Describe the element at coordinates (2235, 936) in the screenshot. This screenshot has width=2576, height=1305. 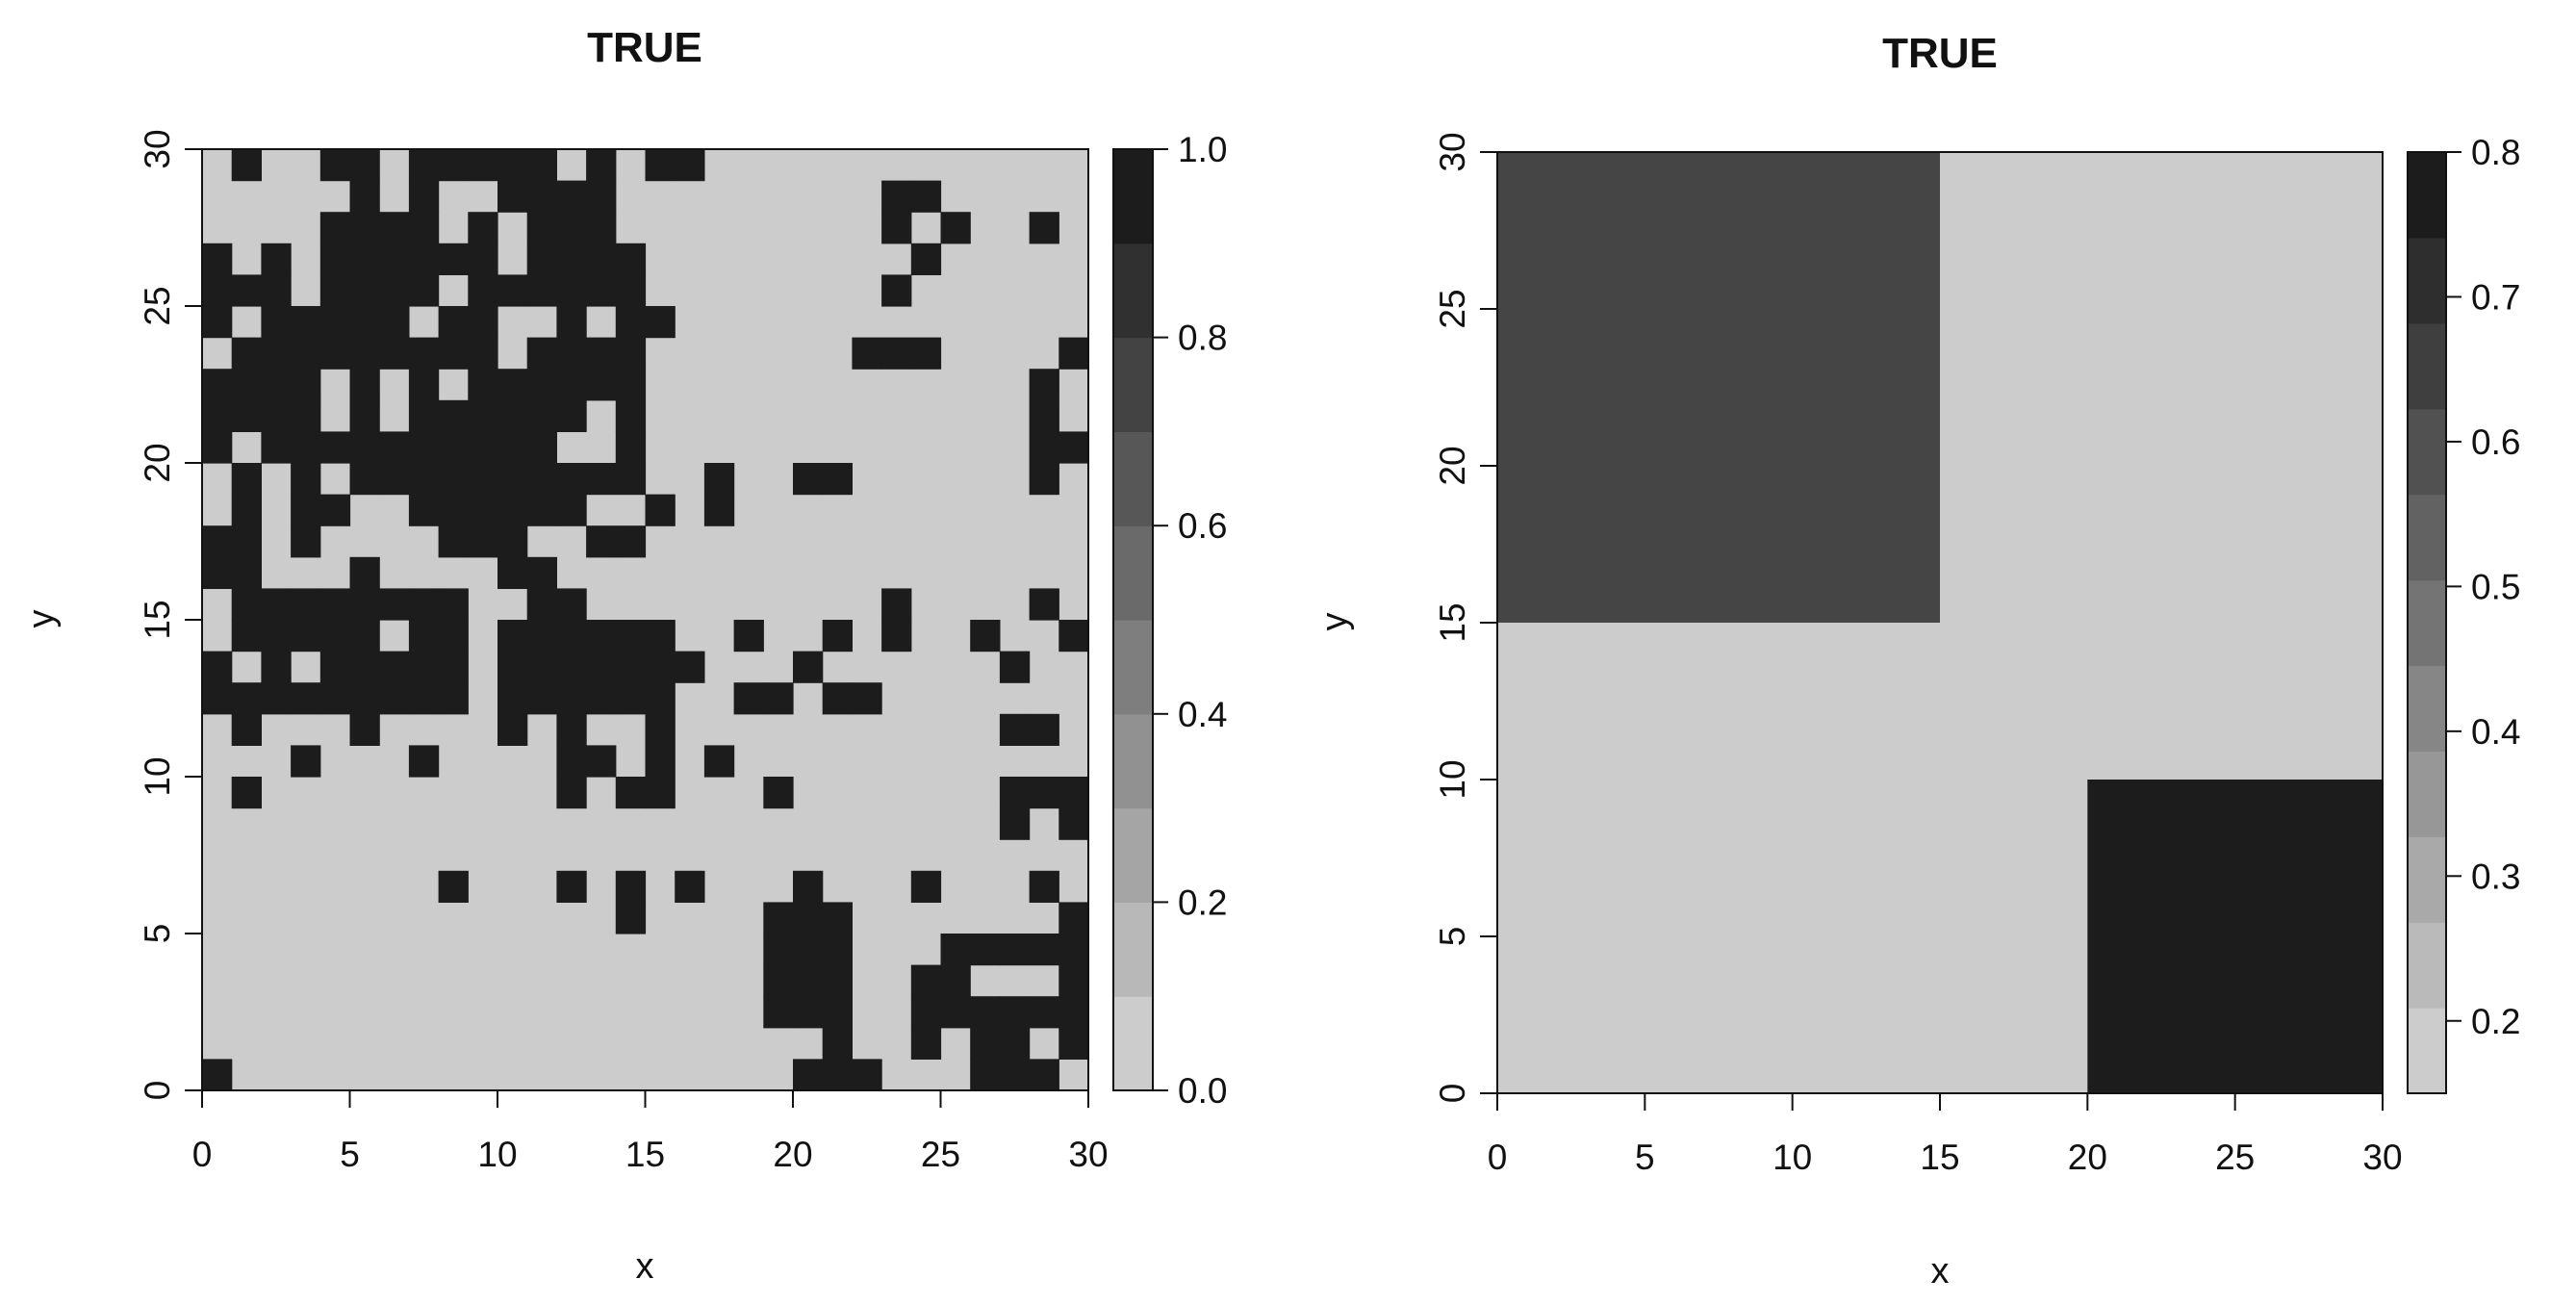
I see `chart-right-region` at that location.